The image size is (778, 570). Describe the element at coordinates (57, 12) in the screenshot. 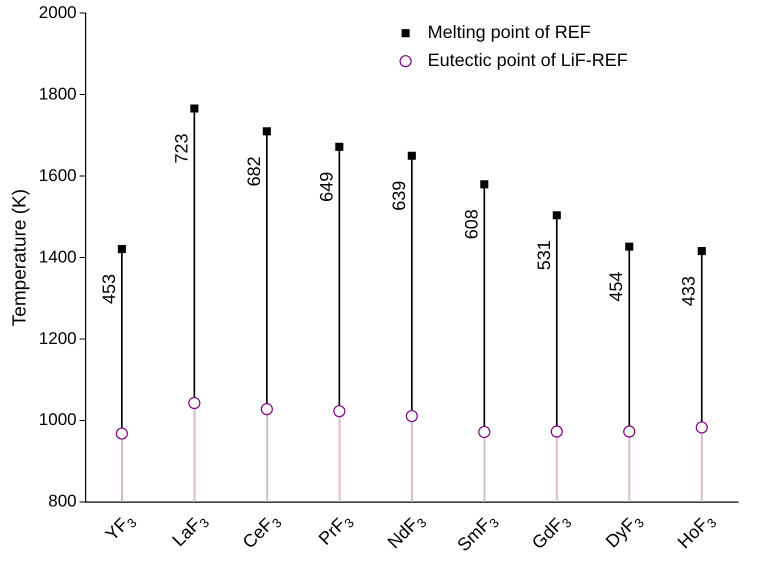

I see `y-tick-label: 2000` at that location.